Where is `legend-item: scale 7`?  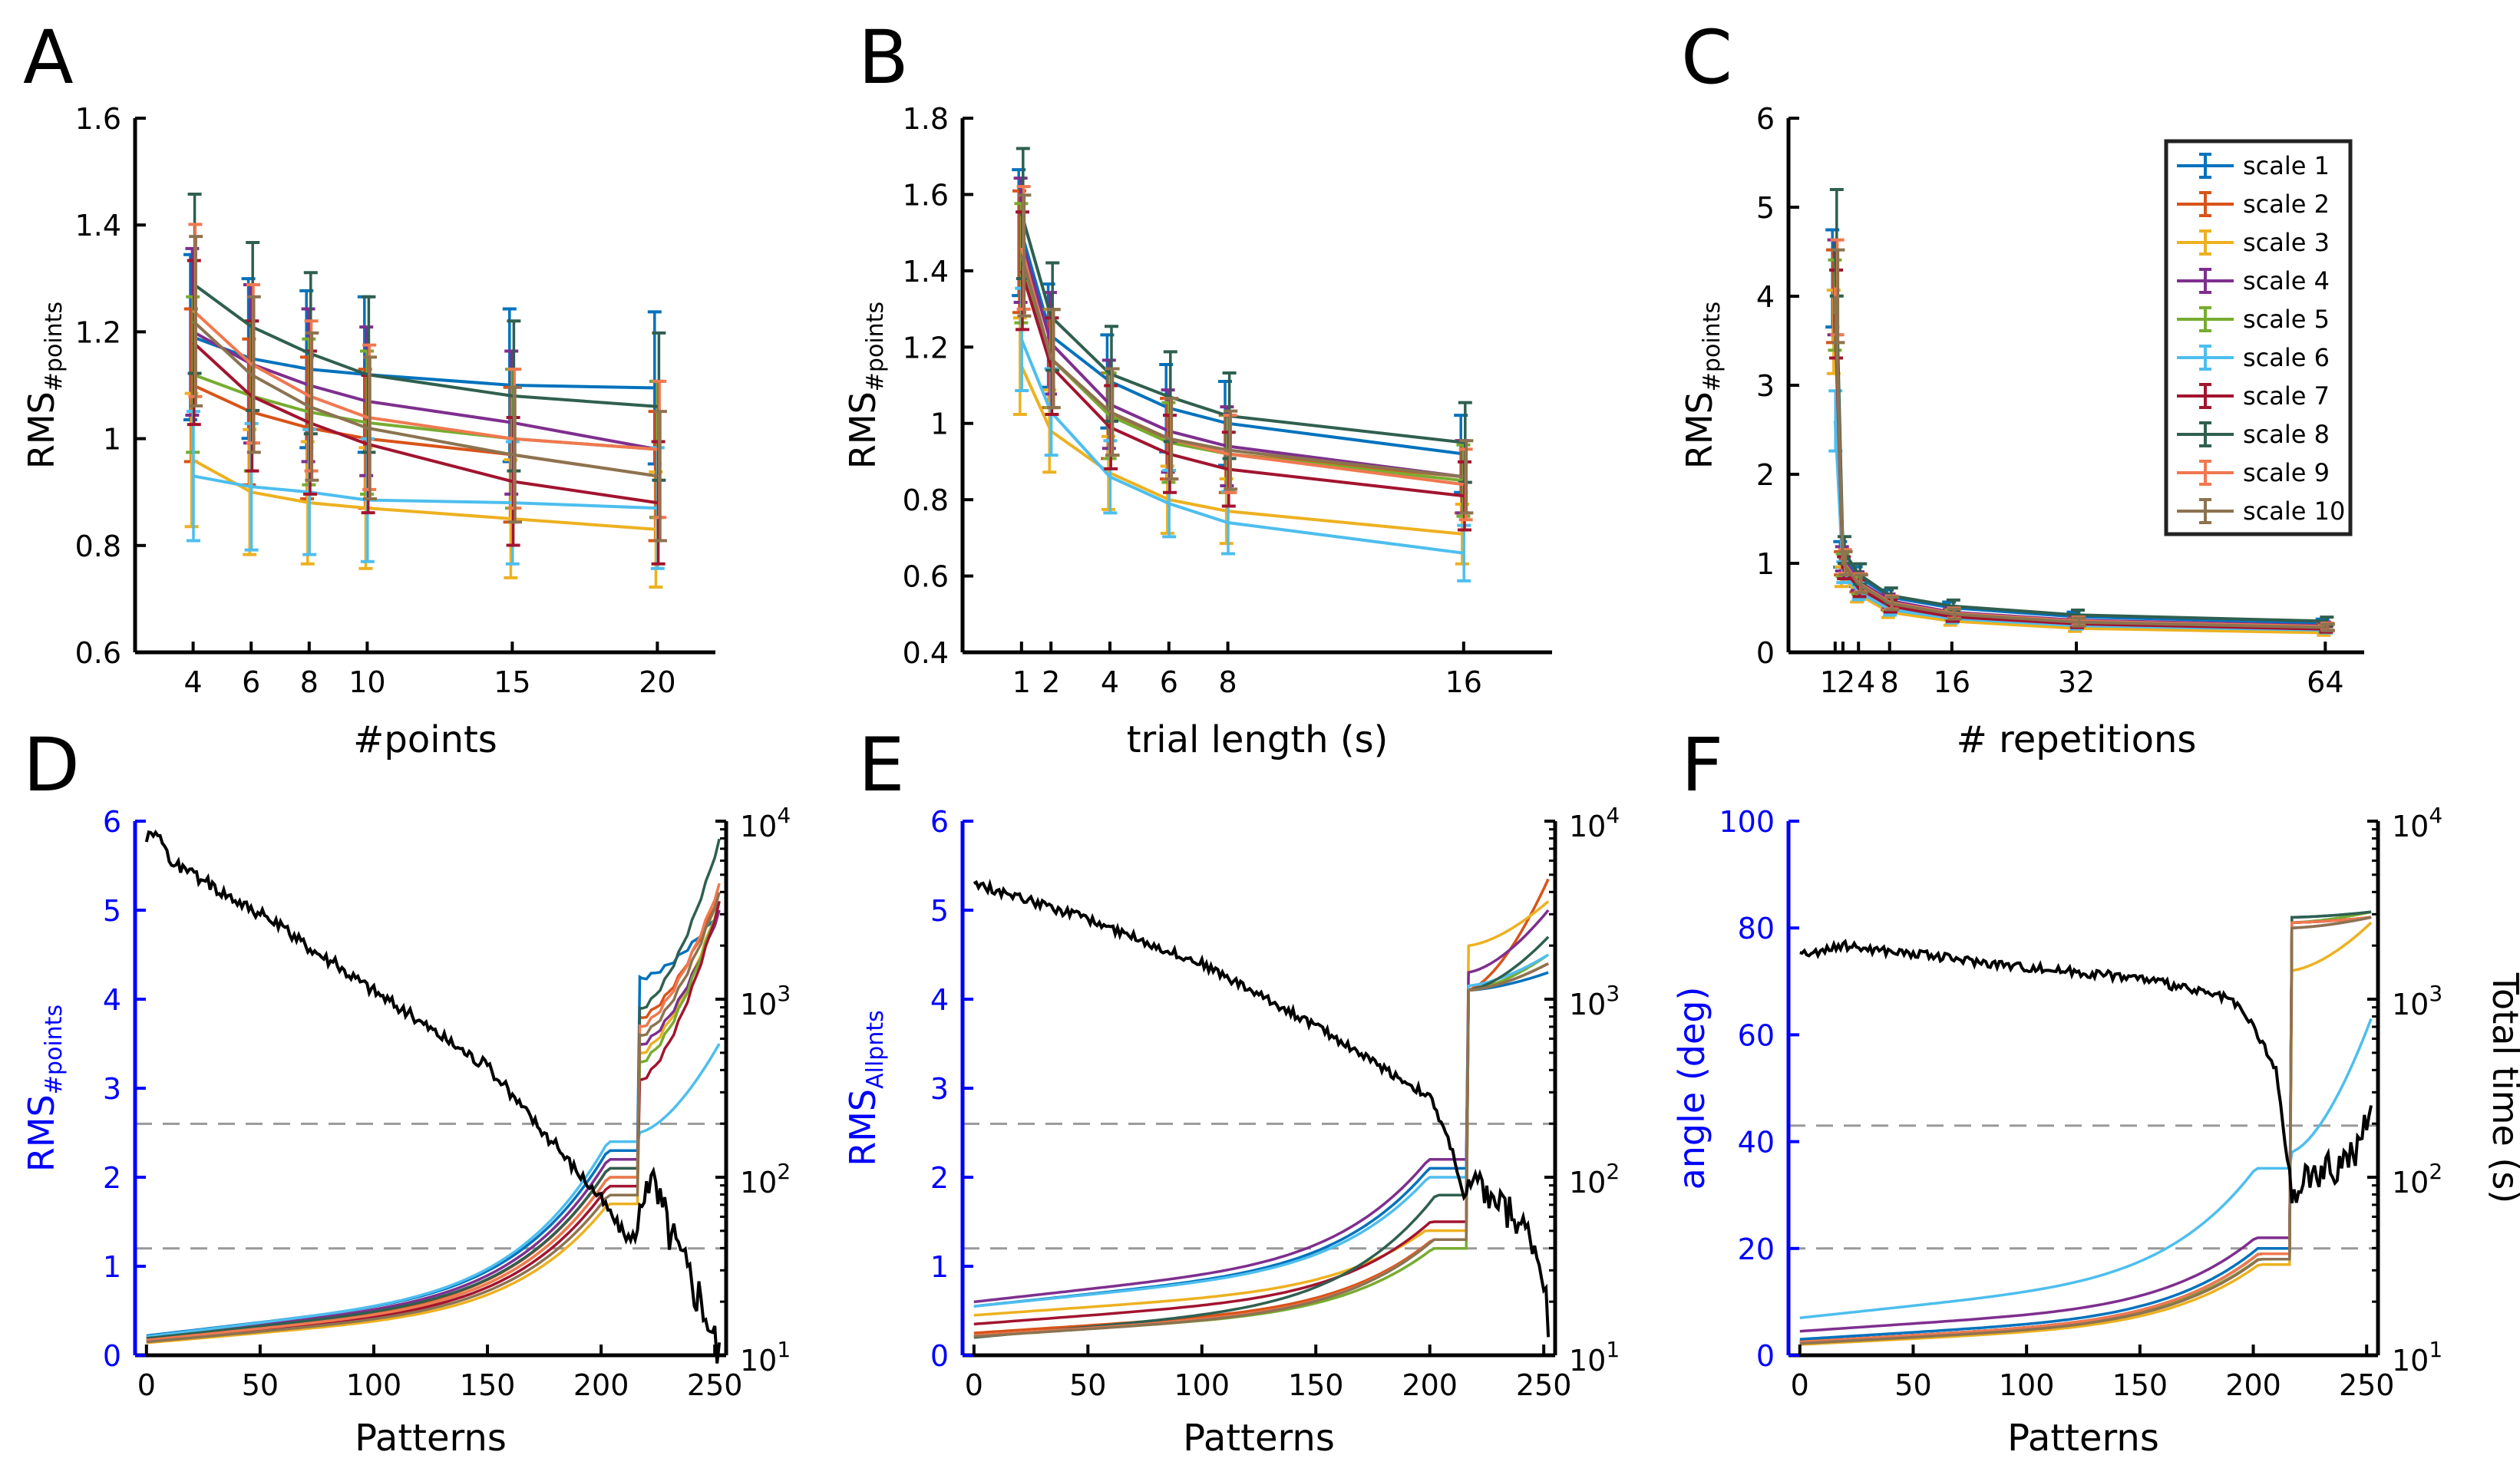
legend-item: scale 7 is located at coordinates (2253, 396).